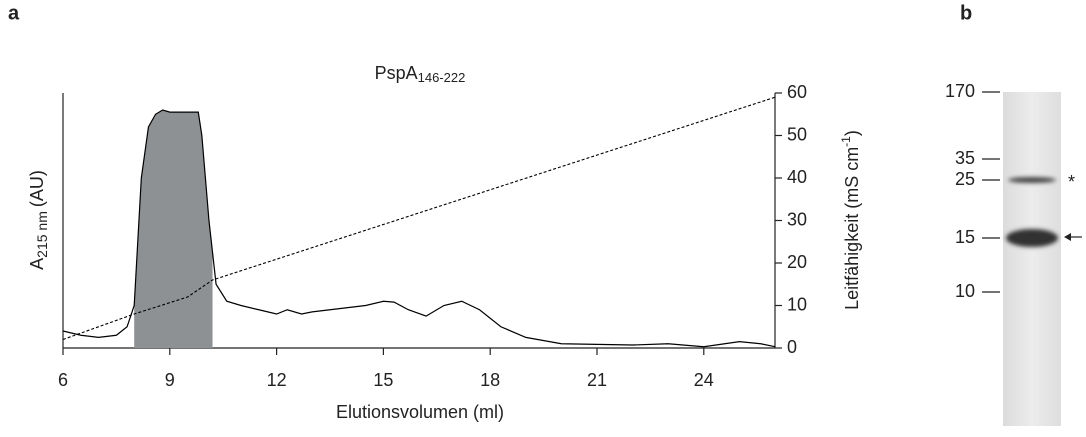 The height and width of the screenshot is (437, 1086). I want to click on y2-label-sup: -1, so click(846, 141).